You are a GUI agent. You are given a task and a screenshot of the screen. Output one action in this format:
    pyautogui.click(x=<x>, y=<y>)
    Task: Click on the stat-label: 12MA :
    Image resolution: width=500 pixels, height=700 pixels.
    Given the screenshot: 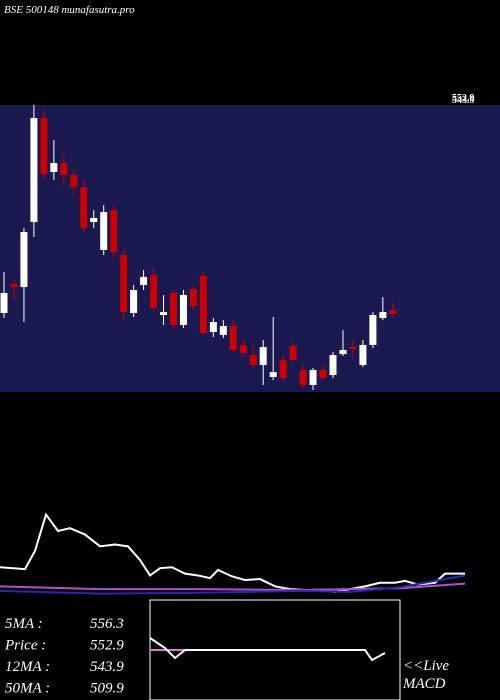 What is the action you would take?
    pyautogui.click(x=27, y=667)
    